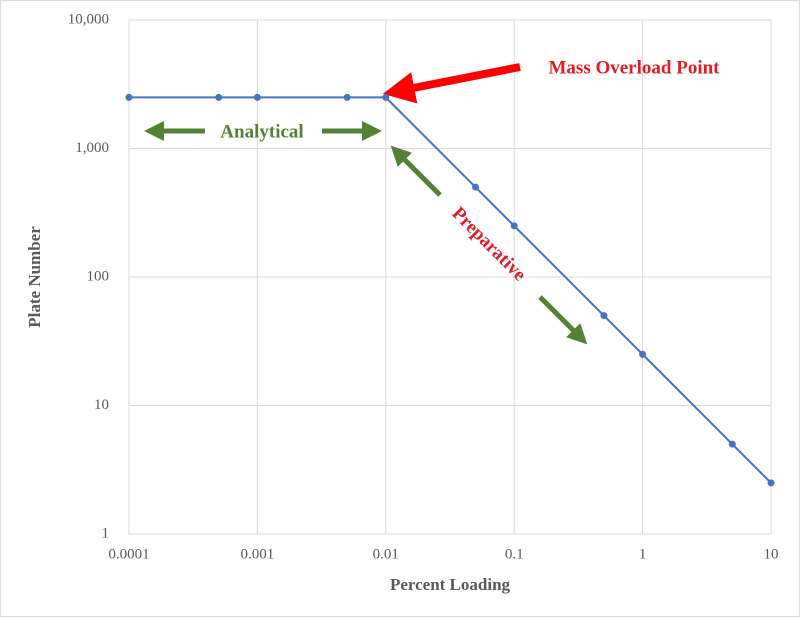  What do you see at coordinates (88, 19) in the screenshot?
I see `y-tick-label: 10,000` at bounding box center [88, 19].